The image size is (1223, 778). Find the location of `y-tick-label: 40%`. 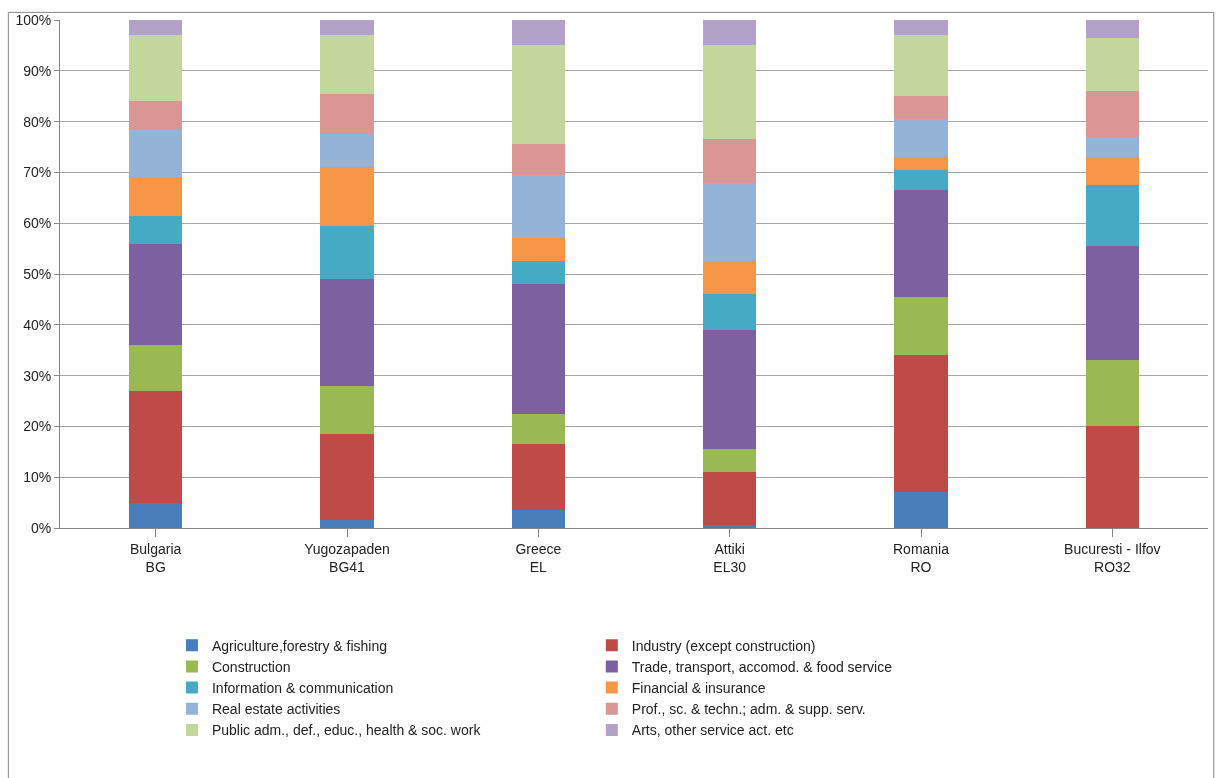

y-tick-label: 40% is located at coordinates (37, 324).